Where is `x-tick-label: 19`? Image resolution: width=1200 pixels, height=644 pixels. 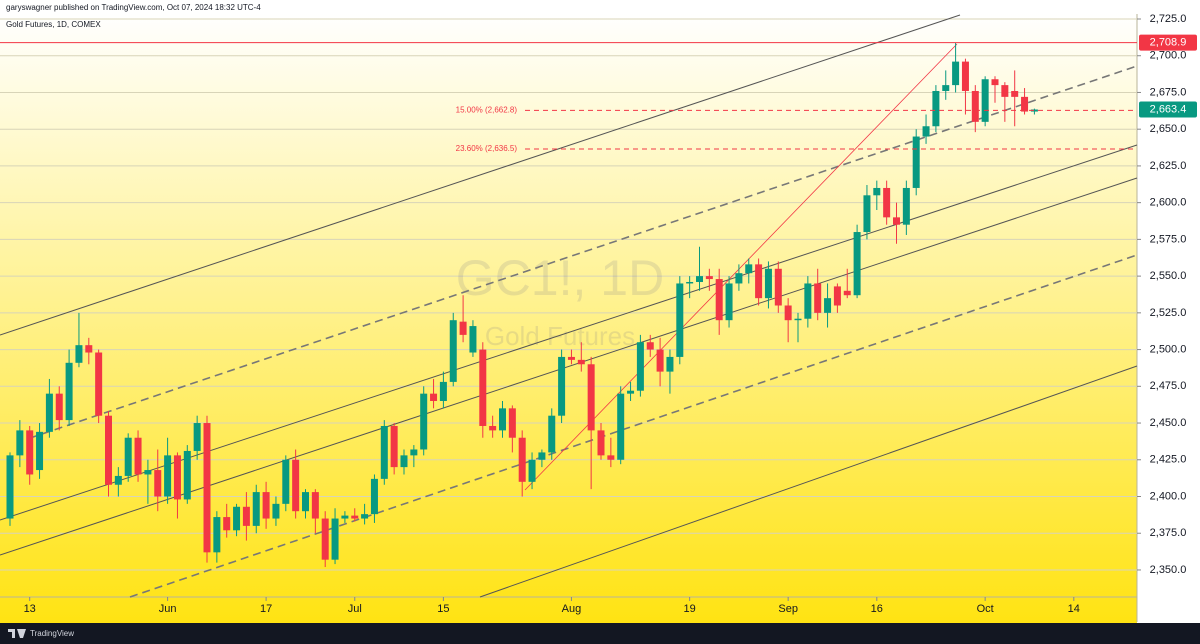 x-tick-label: 19 is located at coordinates (690, 609).